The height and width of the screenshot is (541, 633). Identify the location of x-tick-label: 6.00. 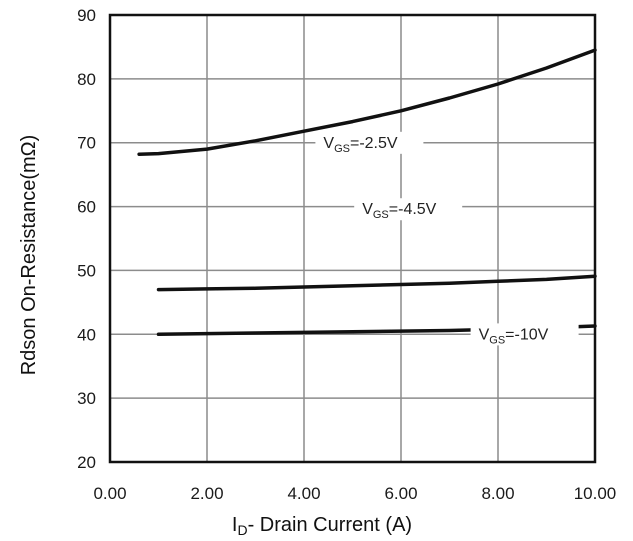
(400, 493).